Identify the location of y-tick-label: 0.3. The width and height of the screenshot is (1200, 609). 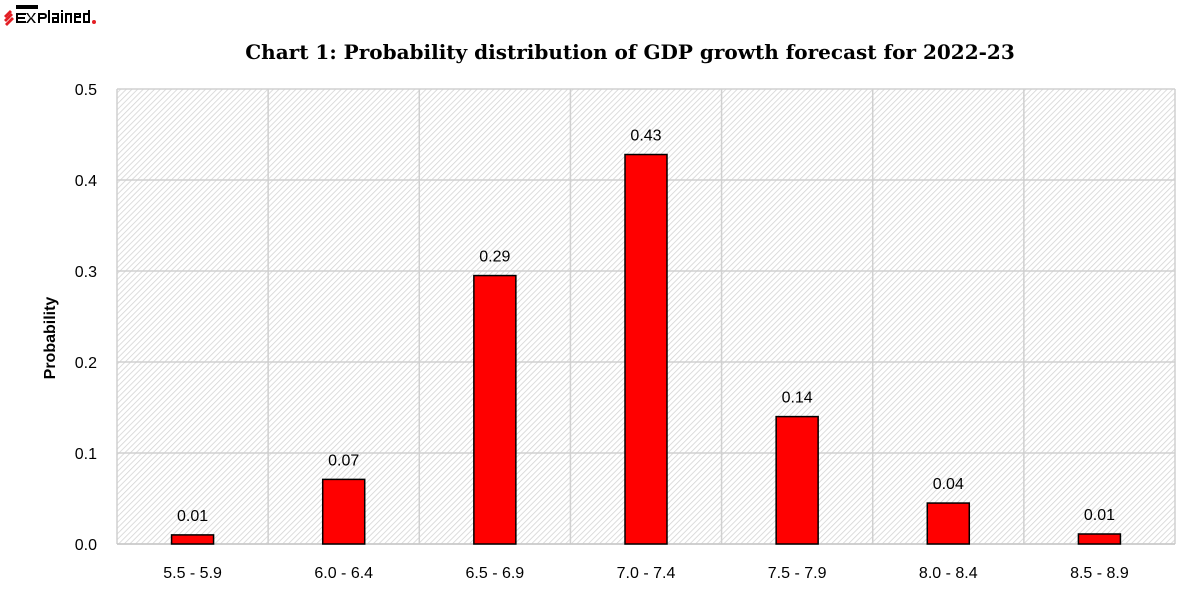
(86, 272).